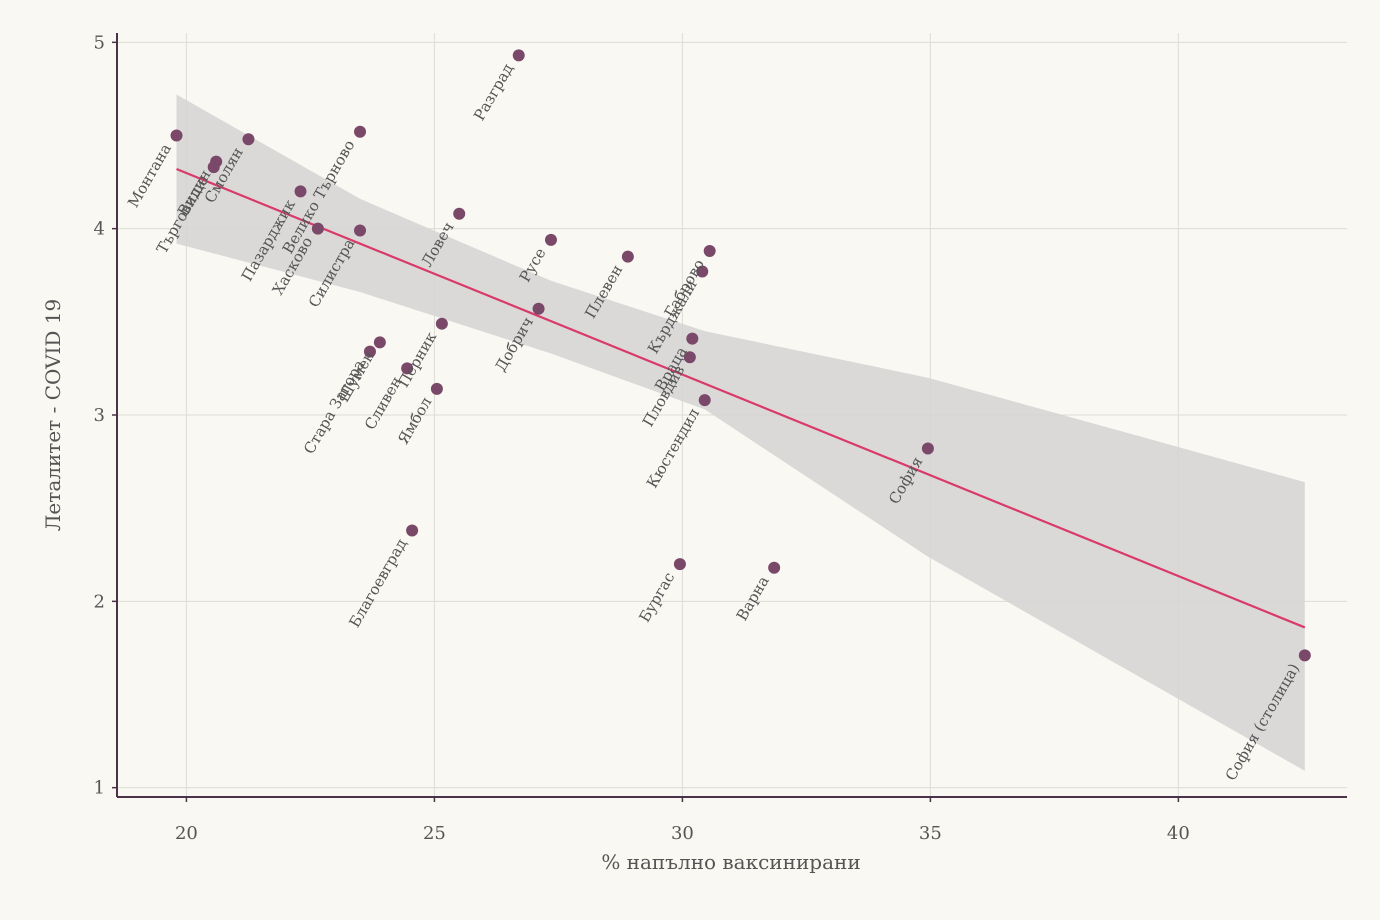  I want to click on y-tick-label: 3, so click(99, 415).